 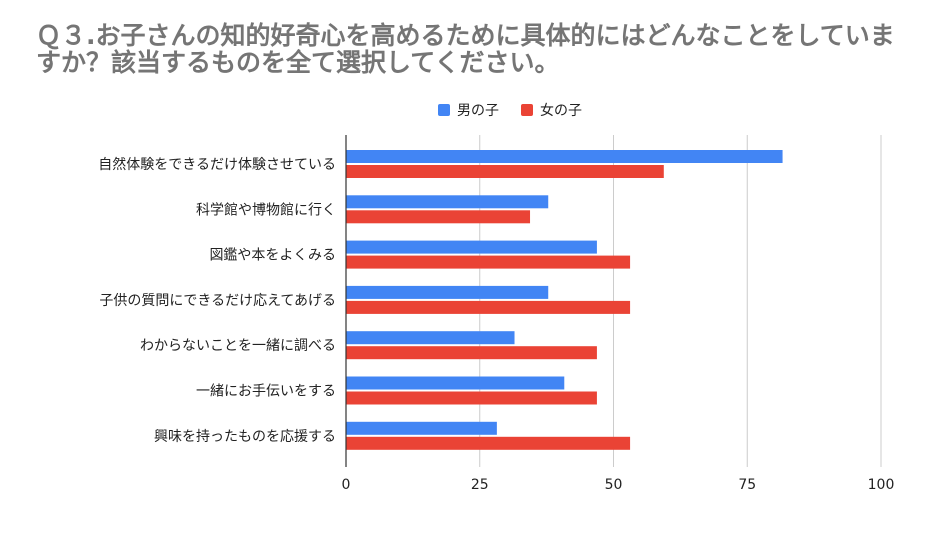 What do you see at coordinates (561, 111) in the screenshot?
I see `legend-label-girls: 女の子` at bounding box center [561, 111].